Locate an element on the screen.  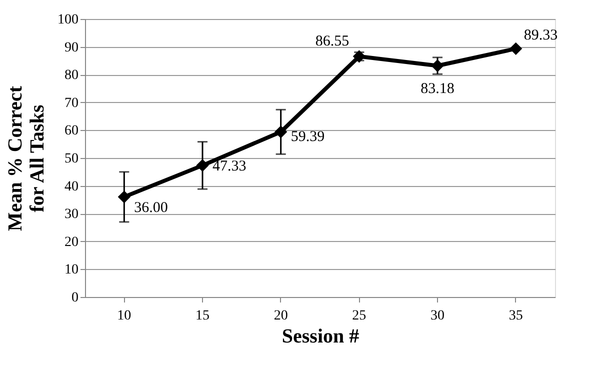
y-tick-label: 40 is located at coordinates (71, 186).